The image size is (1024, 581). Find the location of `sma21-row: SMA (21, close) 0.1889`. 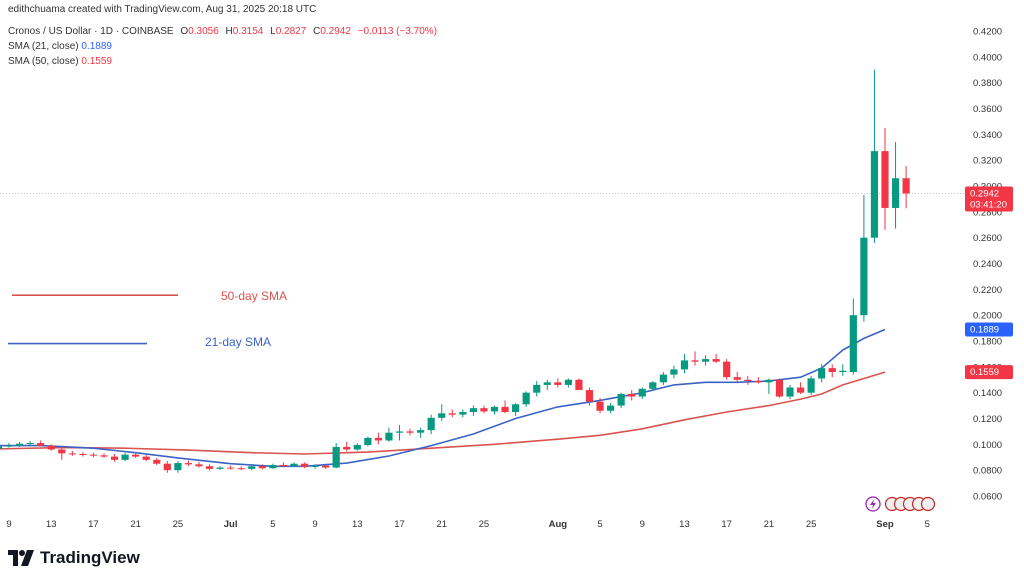

sma21-row: SMA (21, close) 0.1889 is located at coordinates (222, 46).